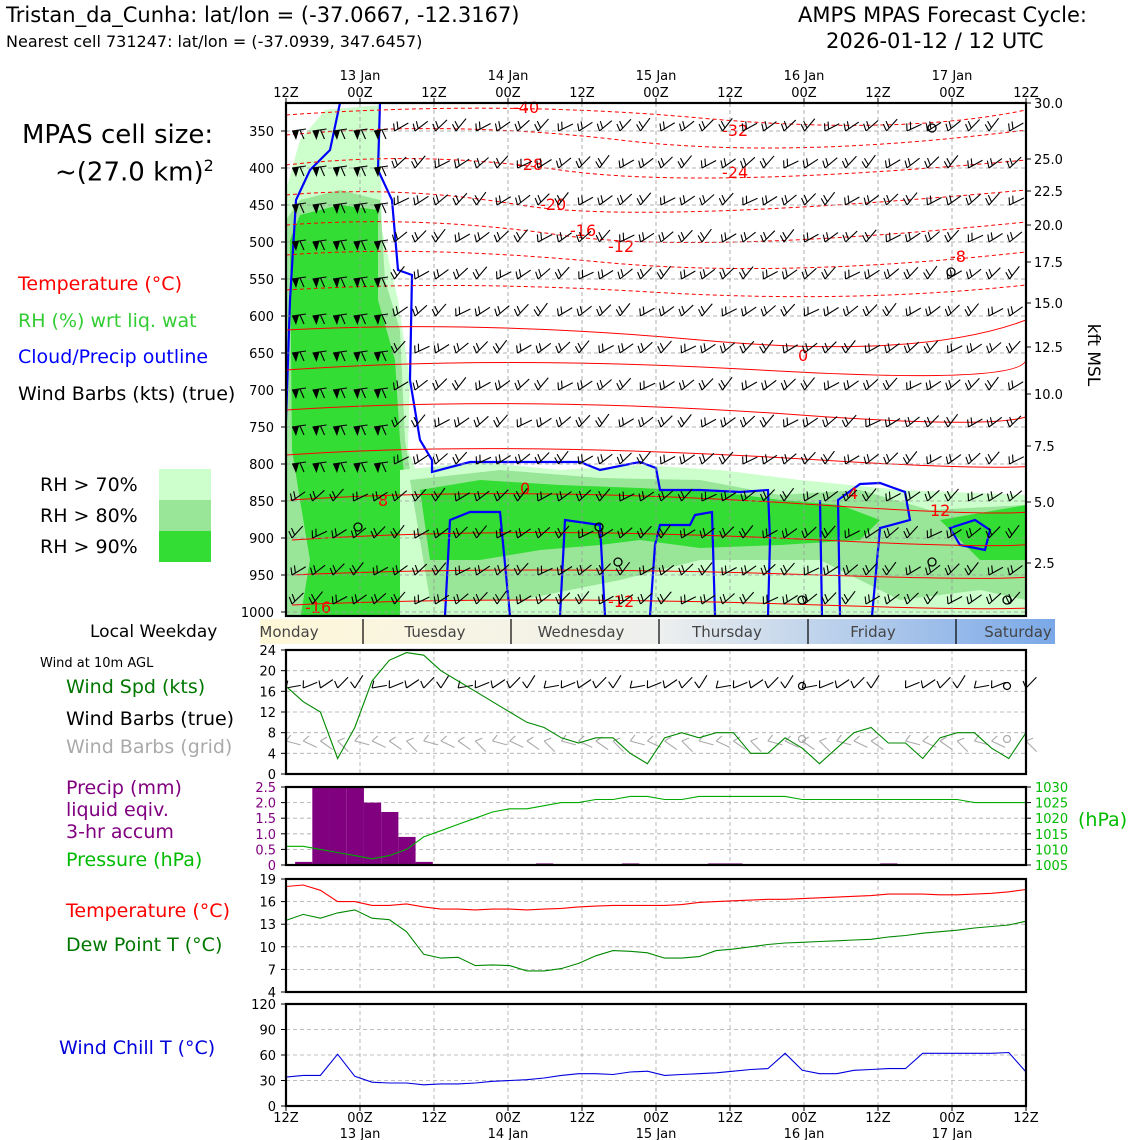 Image resolution: width=1140 pixels, height=1140 pixels. Describe the element at coordinates (500, 743) in the screenshot. I see `barb-grid` at that location.